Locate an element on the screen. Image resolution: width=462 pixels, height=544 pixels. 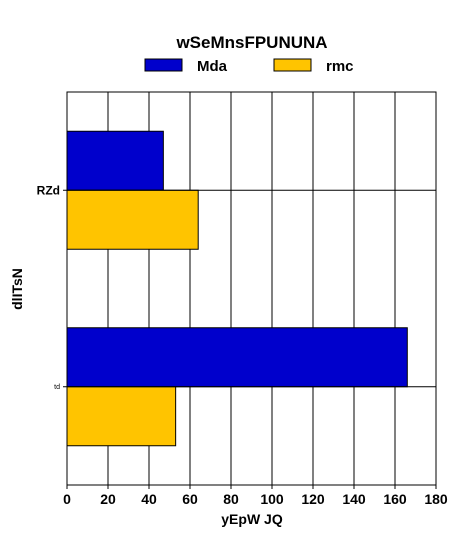
y-tick-label: RZd is located at coordinates (48, 190).